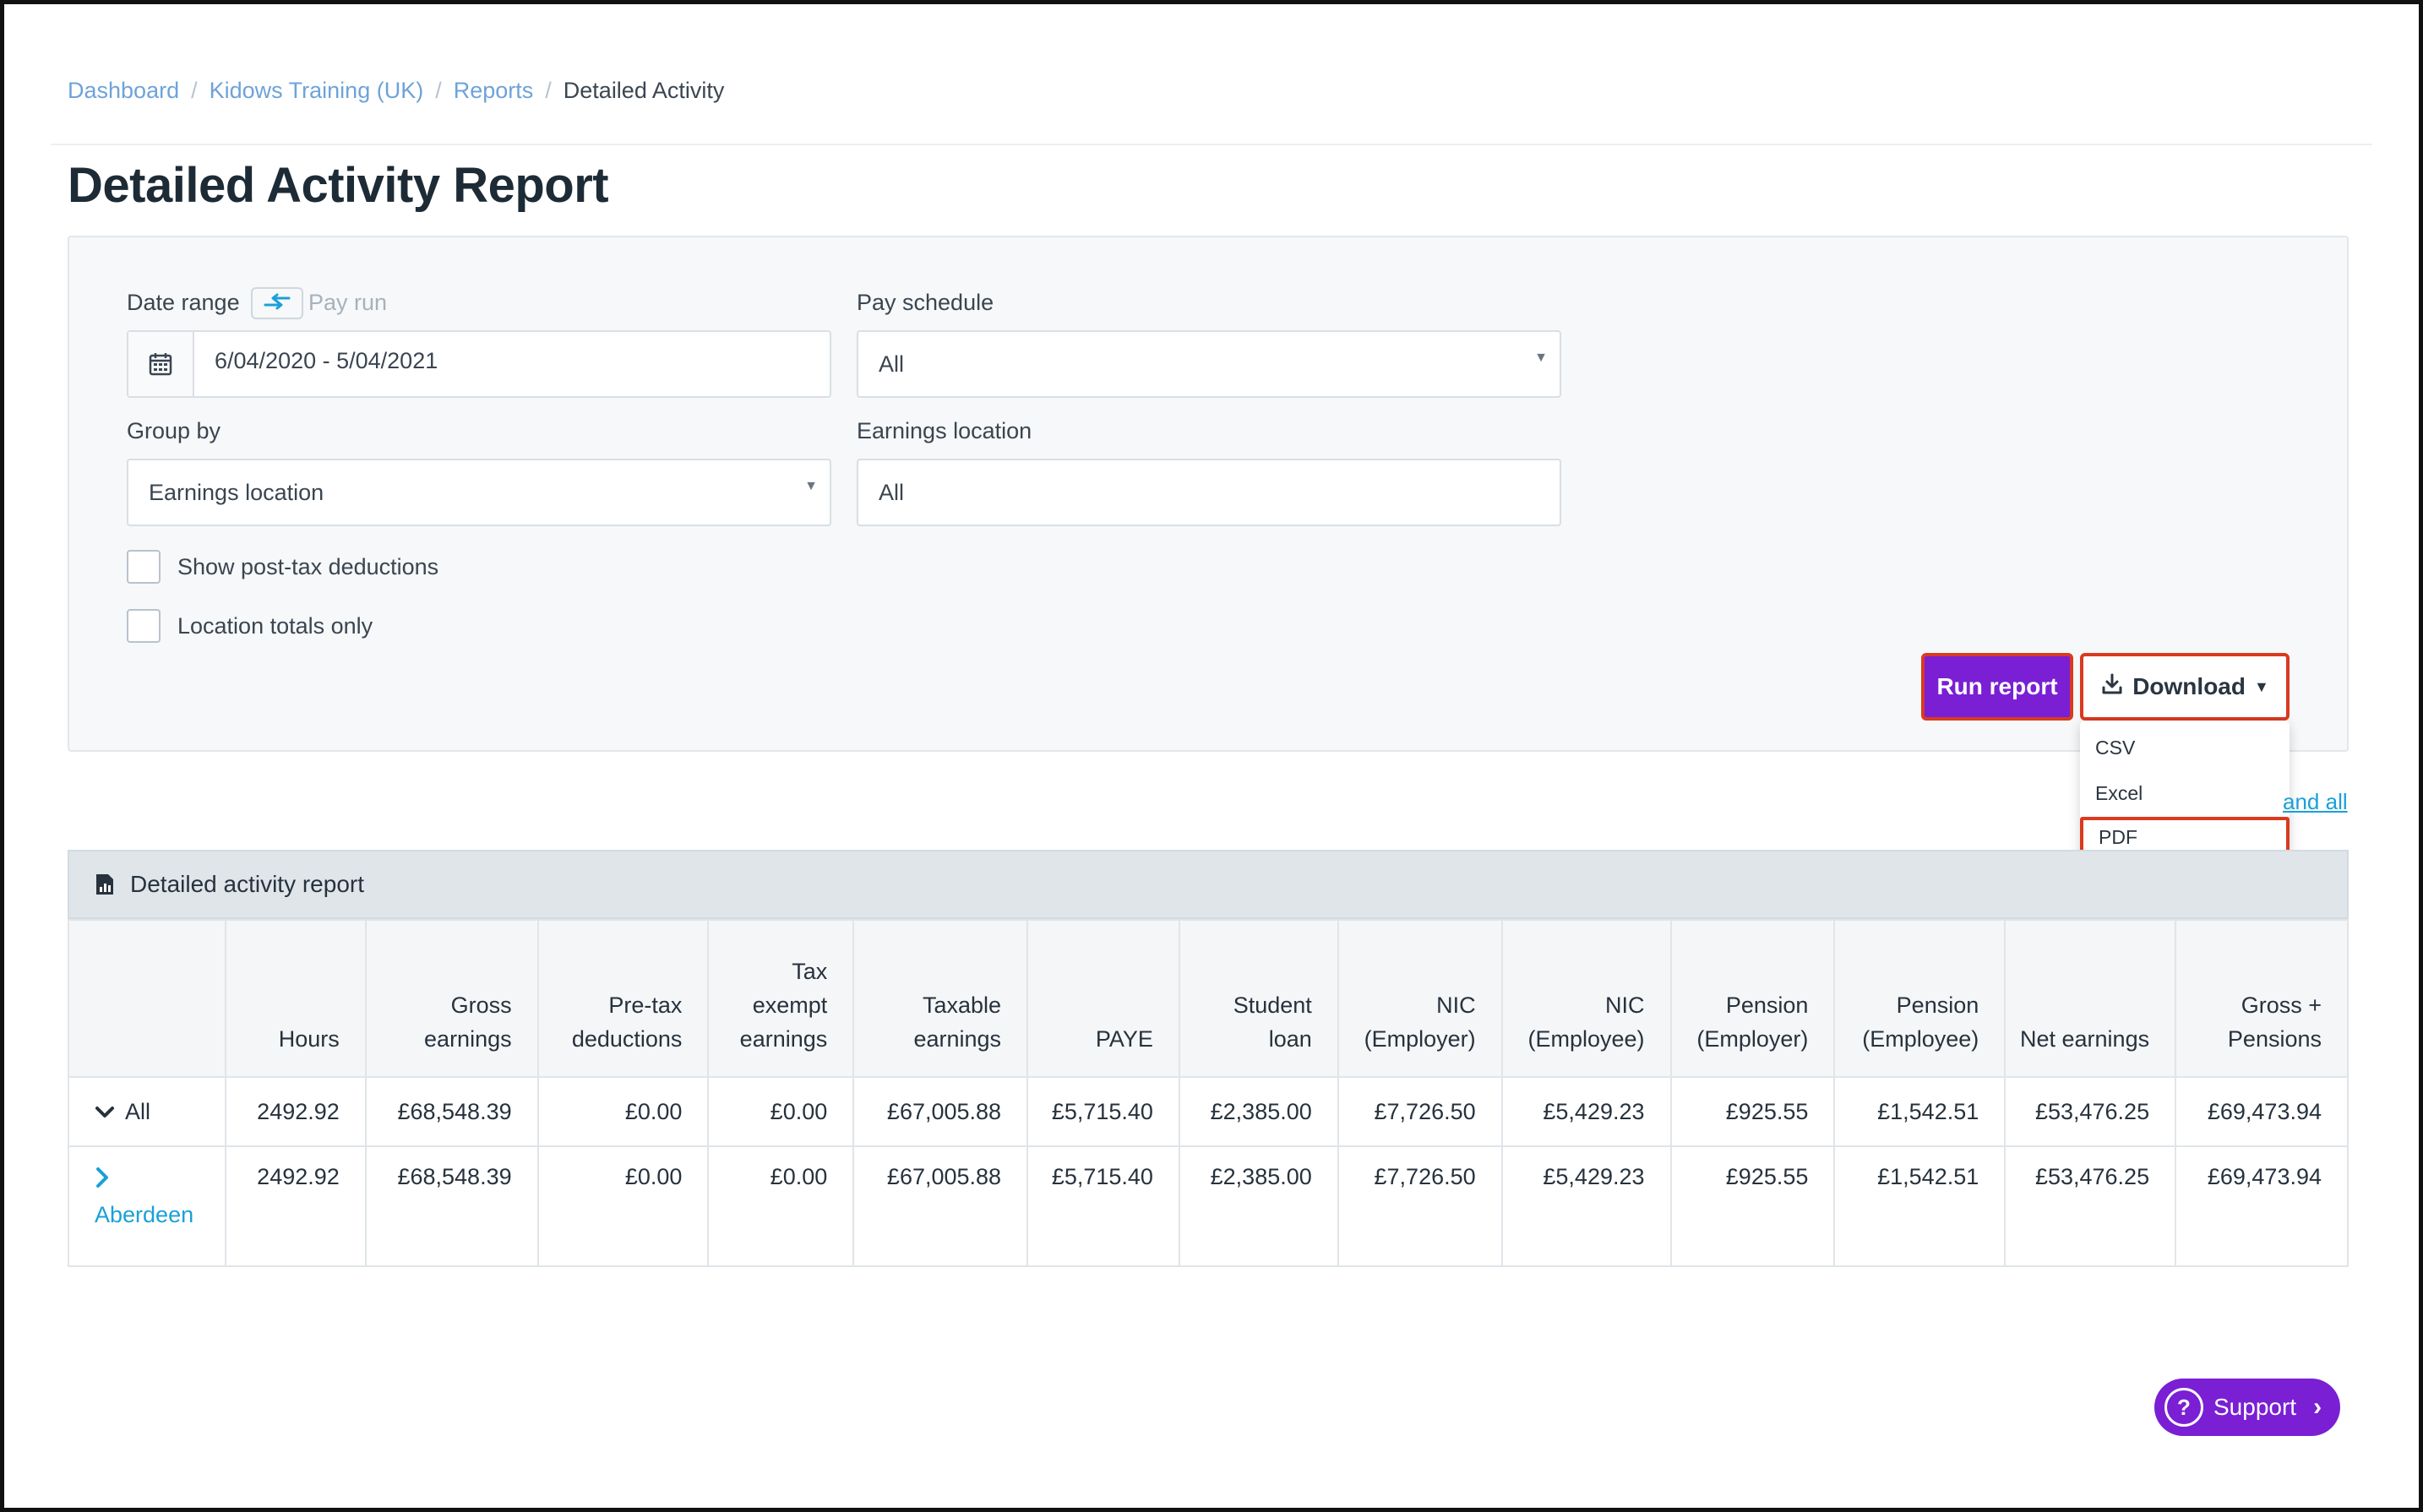 The image size is (2423, 1512). What do you see at coordinates (295, 999) in the screenshot?
I see `column-header: Hours` at bounding box center [295, 999].